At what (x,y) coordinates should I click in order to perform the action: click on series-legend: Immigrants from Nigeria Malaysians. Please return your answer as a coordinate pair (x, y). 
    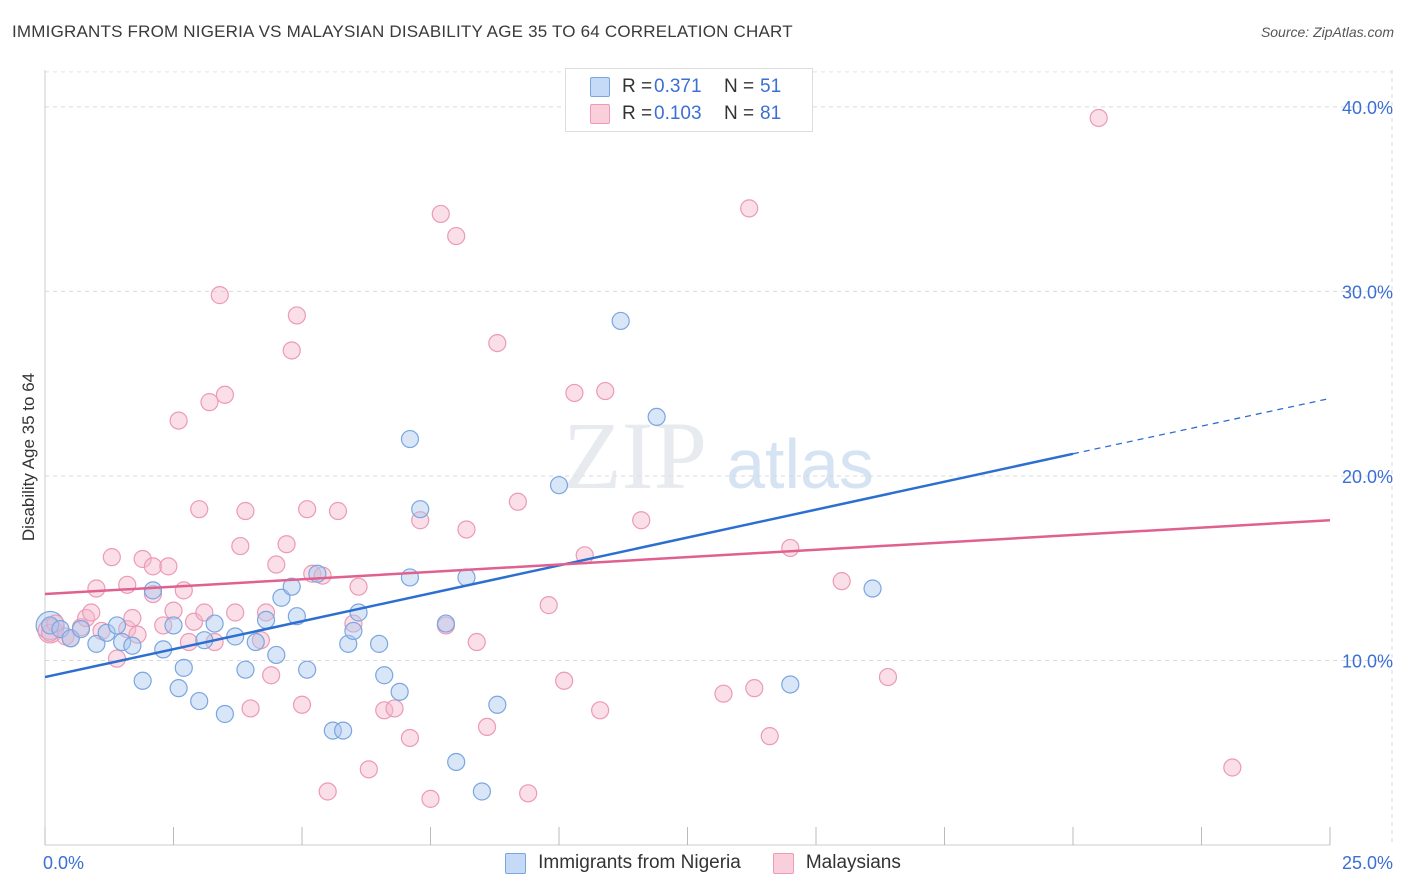
    Looking at the image, I should click on (703, 863).